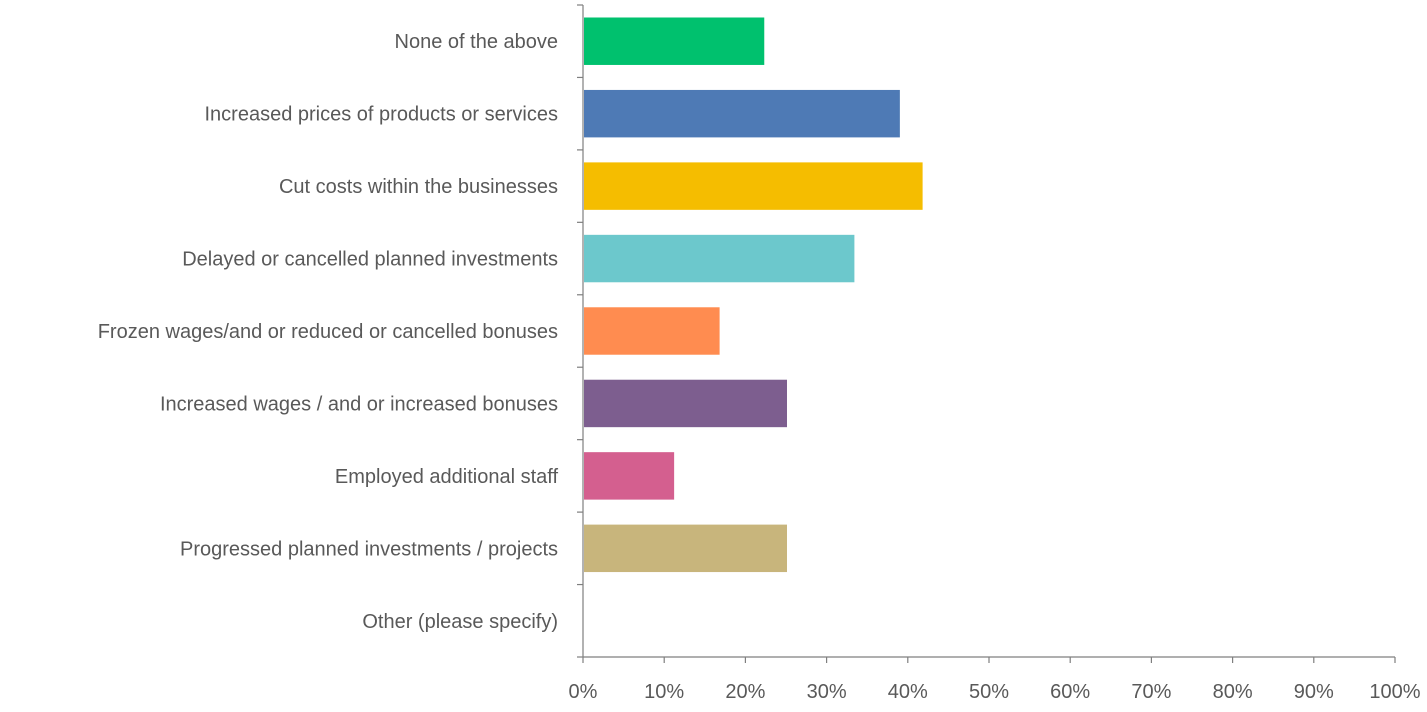  What do you see at coordinates (1070, 692) in the screenshot?
I see `x-tick-label: 60%` at bounding box center [1070, 692].